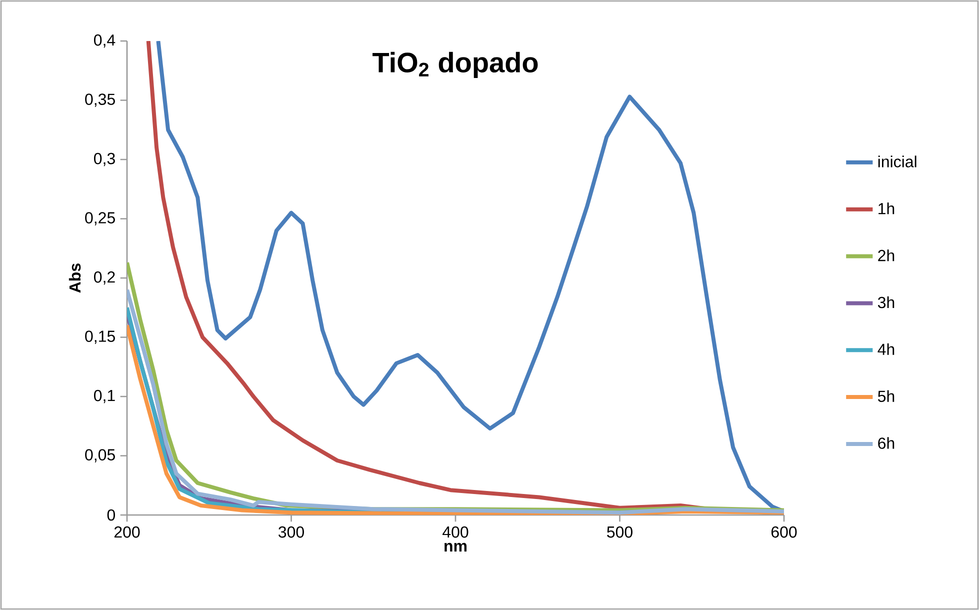 Image resolution: width=979 pixels, height=610 pixels. Describe the element at coordinates (100, 455) in the screenshot. I see `y-tick-label: 0,05` at that location.